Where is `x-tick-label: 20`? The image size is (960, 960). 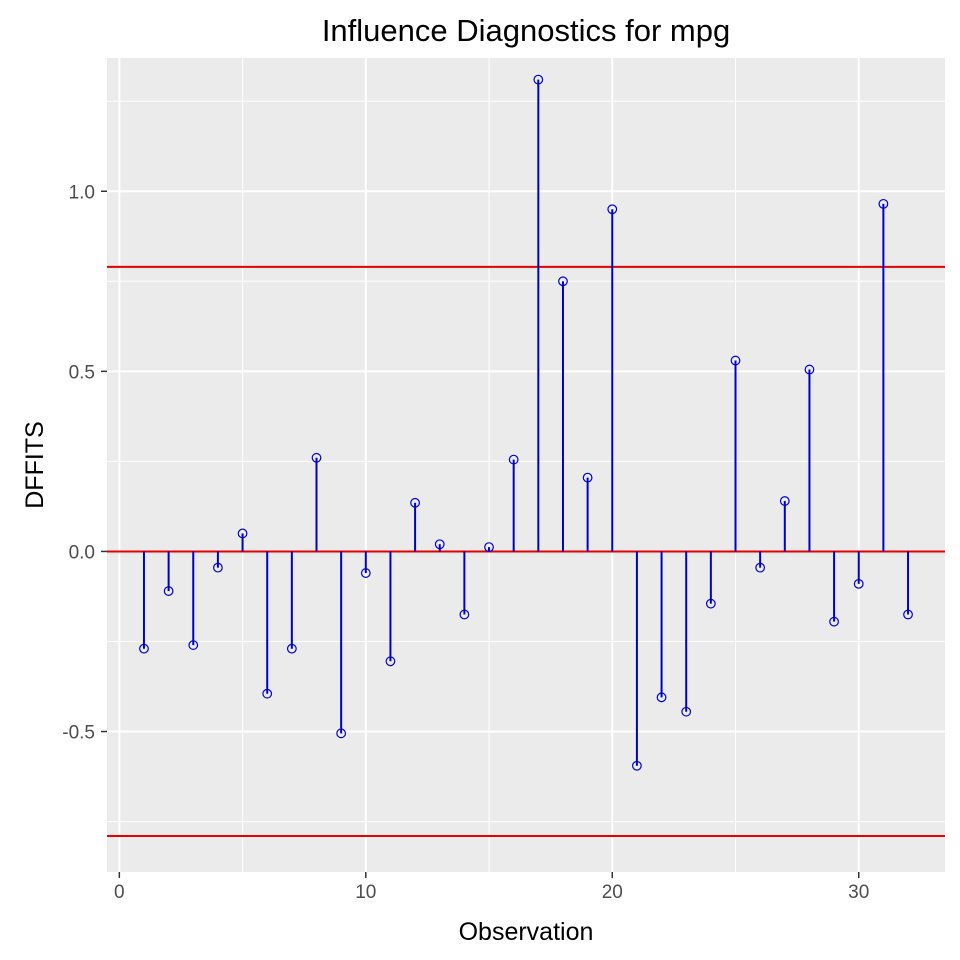
x-tick-label: 20 is located at coordinates (612, 892).